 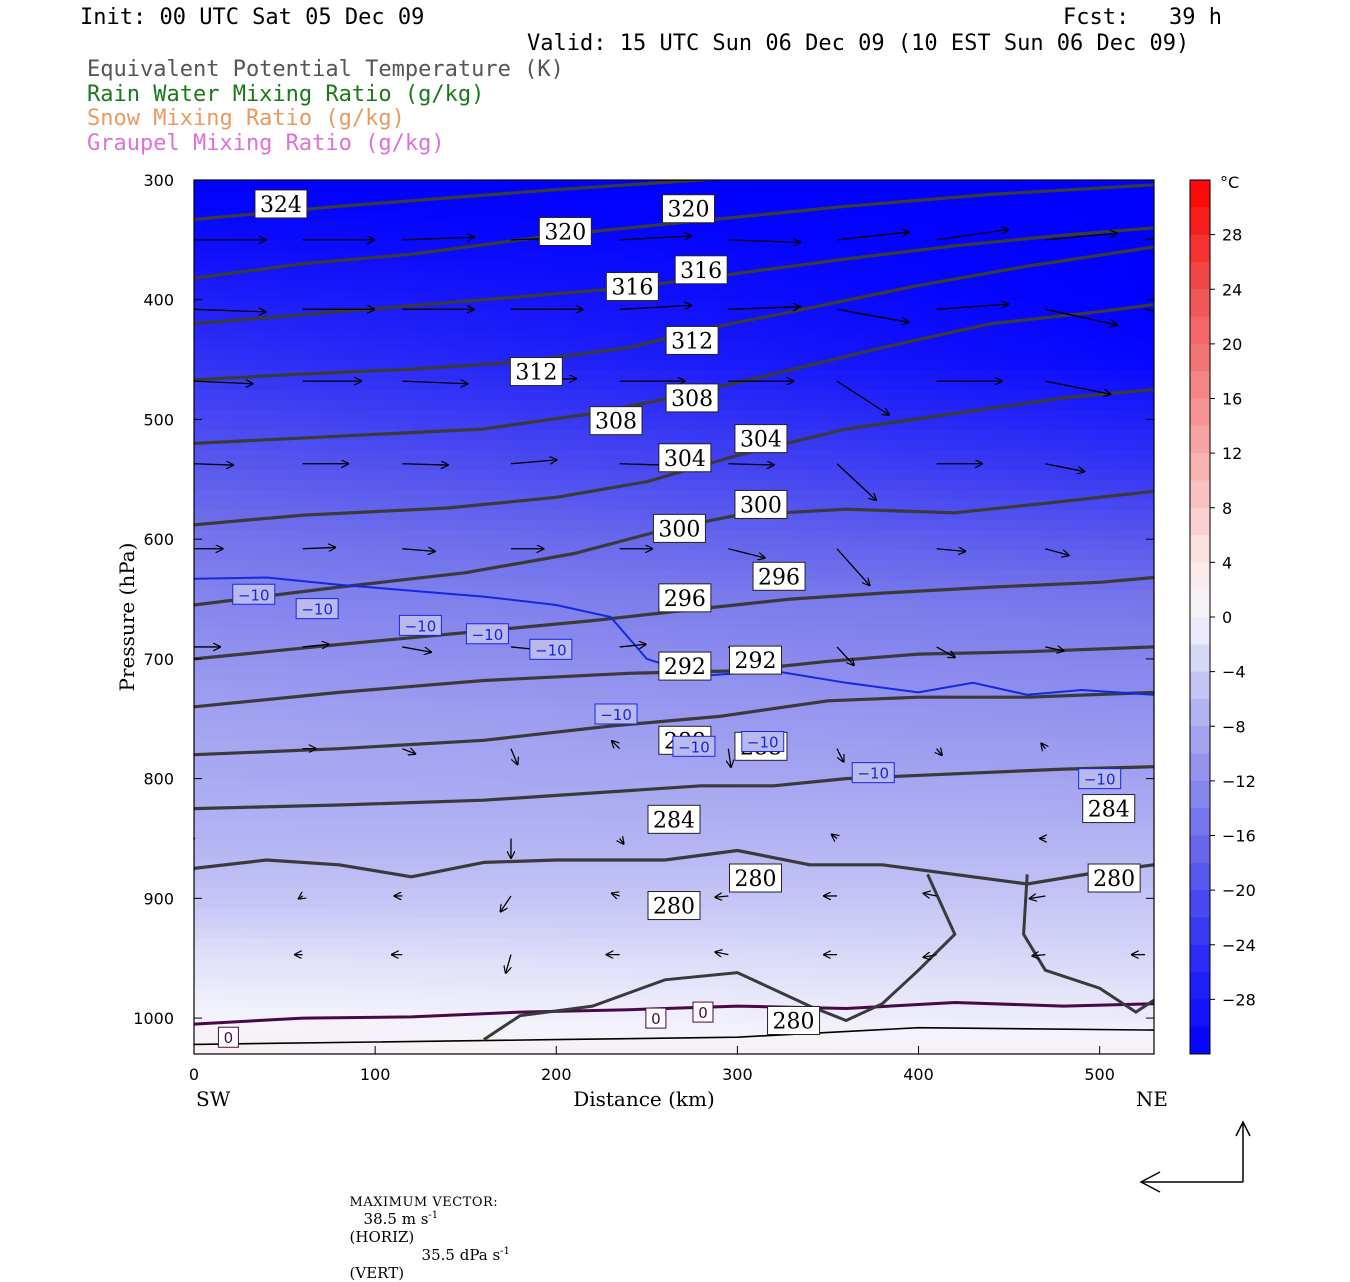 What do you see at coordinates (1227, 508) in the screenshot?
I see `colorbar-label: 8` at bounding box center [1227, 508].